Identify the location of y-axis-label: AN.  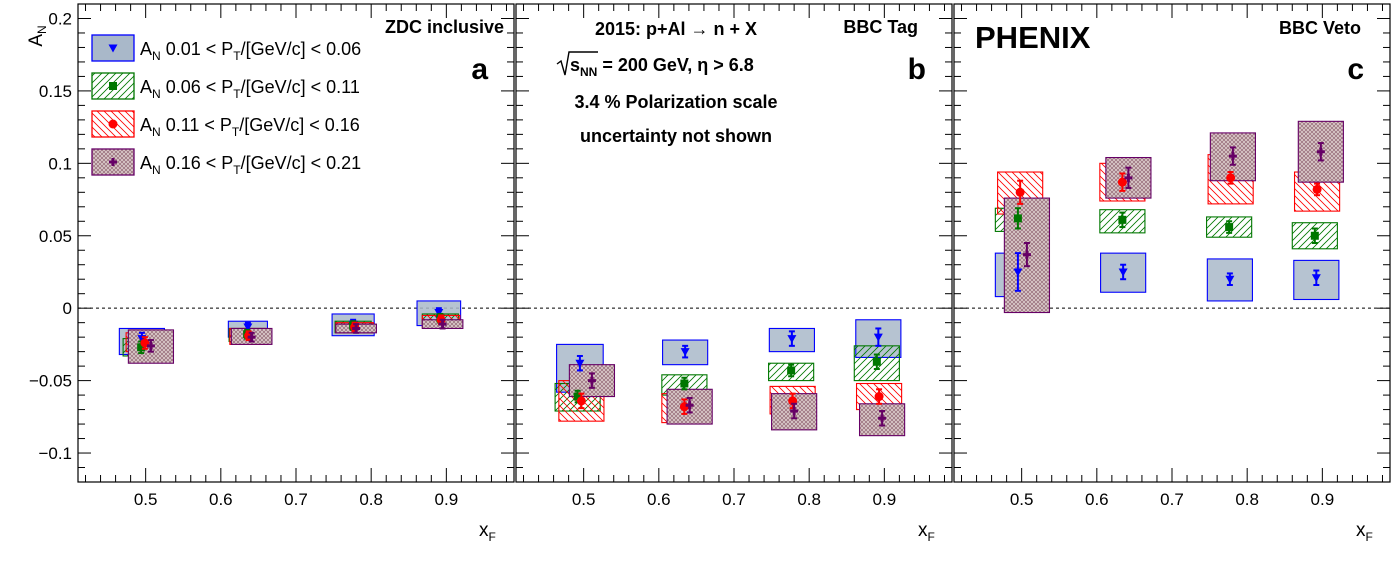
(37, 35).